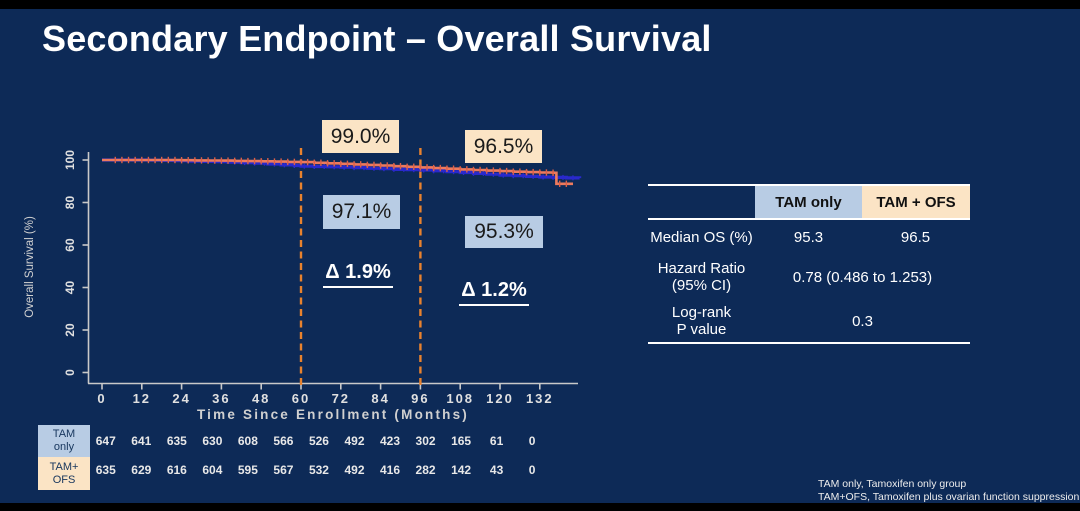  Describe the element at coordinates (701, 285) in the screenshot. I see `label-line: (95% CI)` at that location.